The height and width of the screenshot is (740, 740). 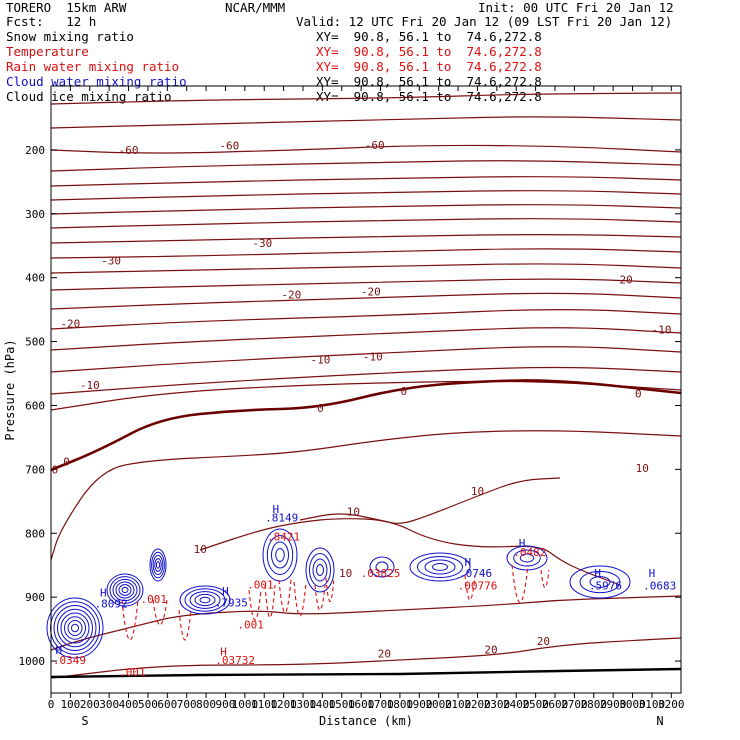 What do you see at coordinates (400, 704) in the screenshot?
I see `x-tick-label: 1800` at bounding box center [400, 704].